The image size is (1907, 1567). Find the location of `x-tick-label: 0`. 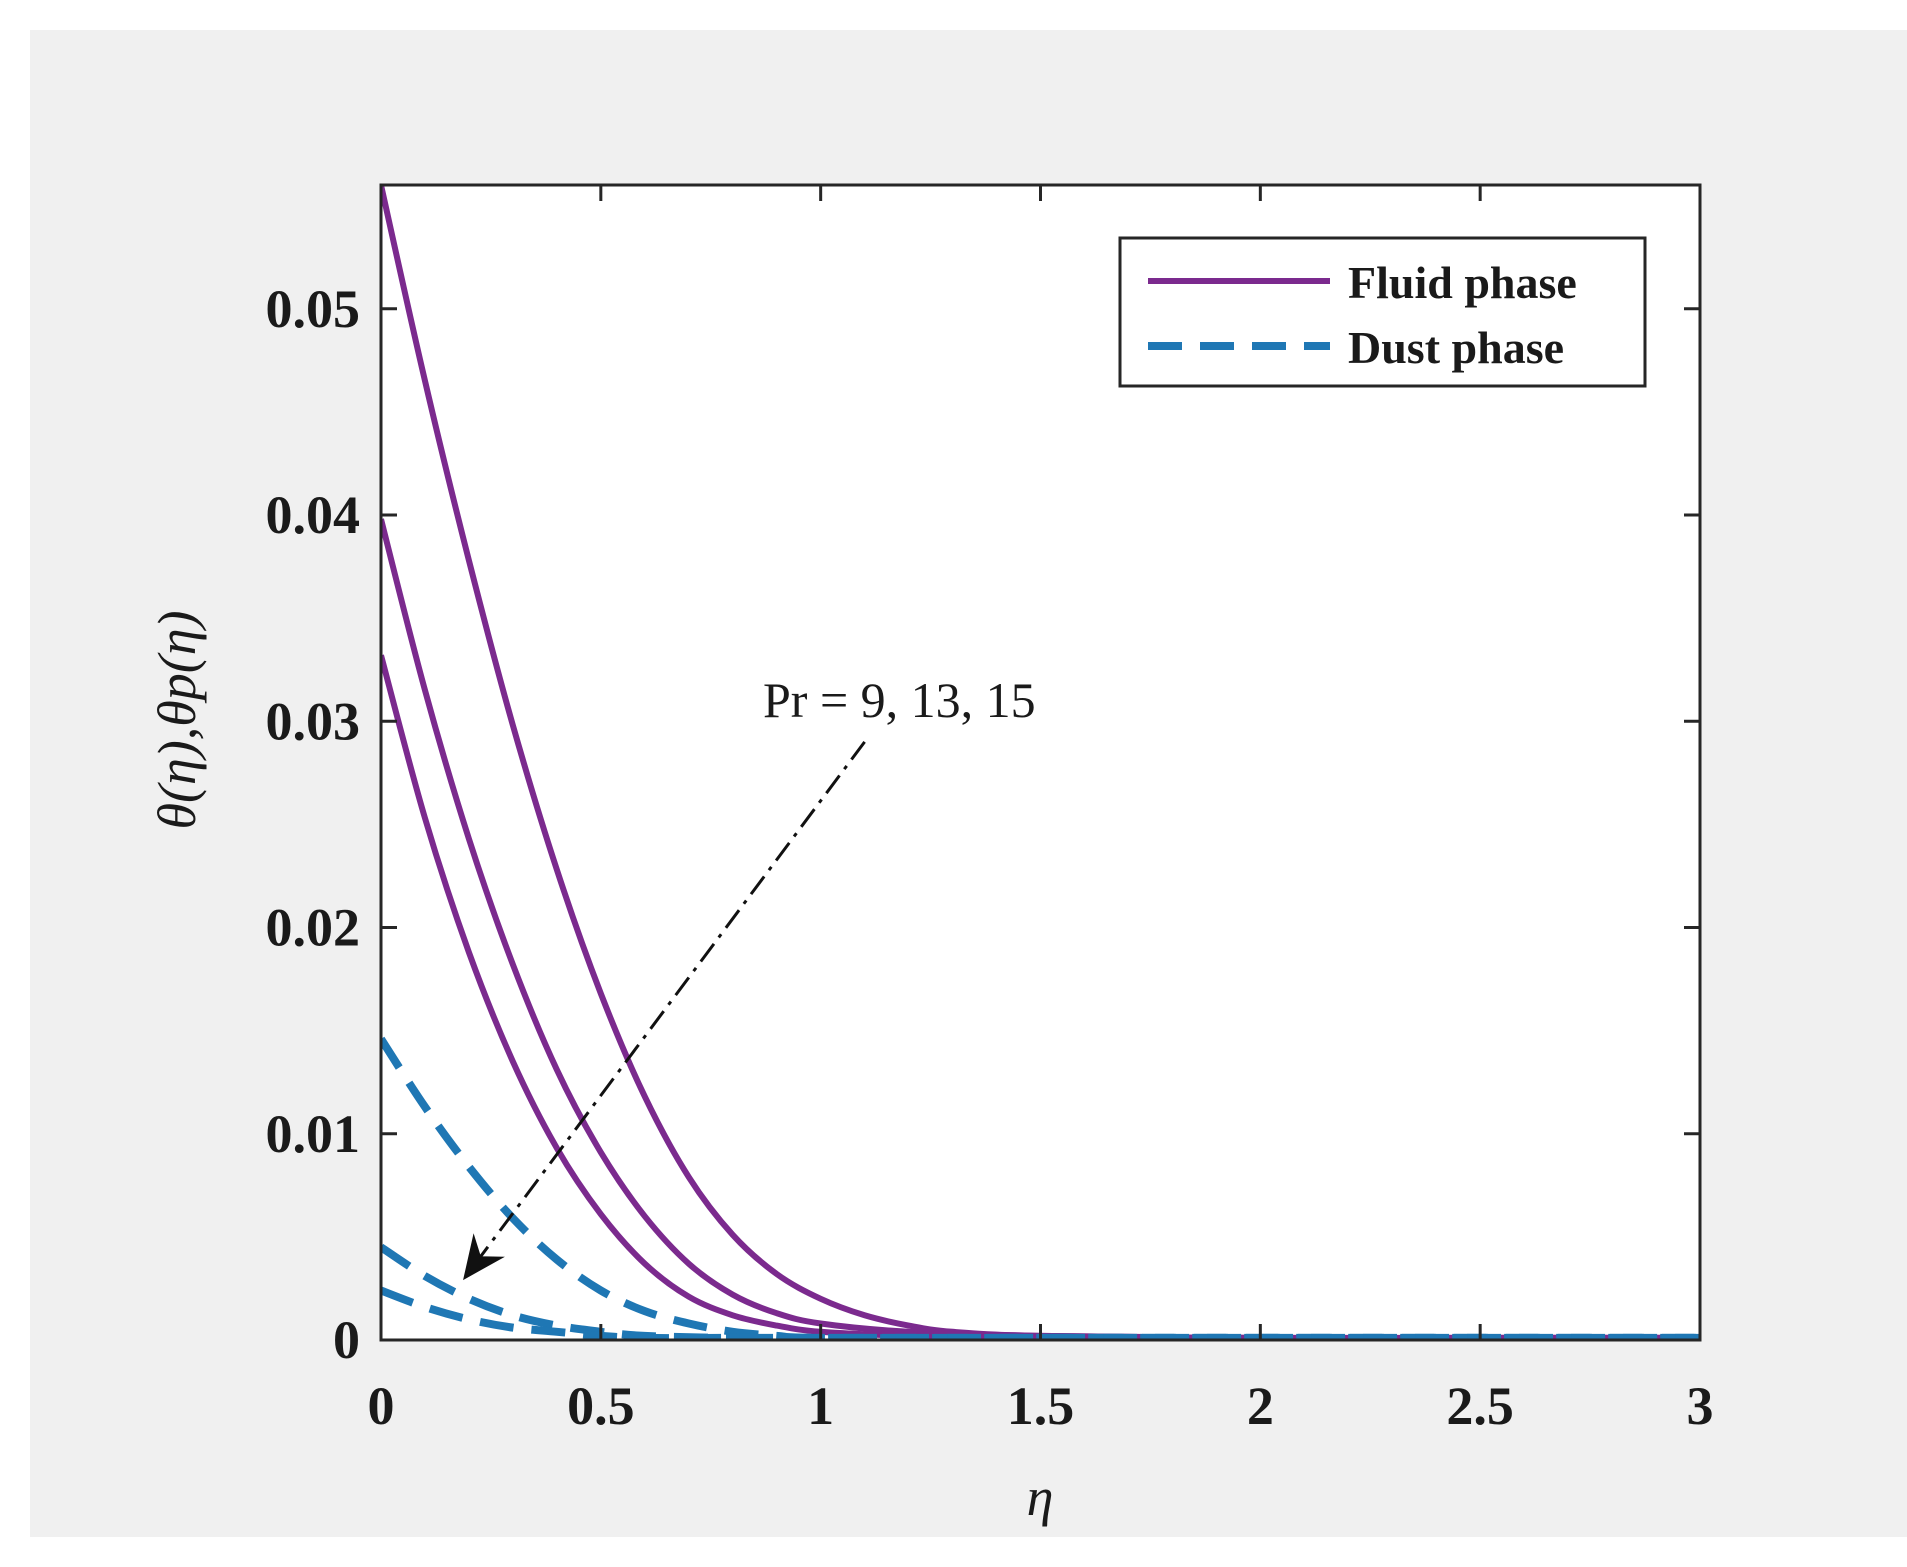

x-tick-label: 0 is located at coordinates (381, 1406).